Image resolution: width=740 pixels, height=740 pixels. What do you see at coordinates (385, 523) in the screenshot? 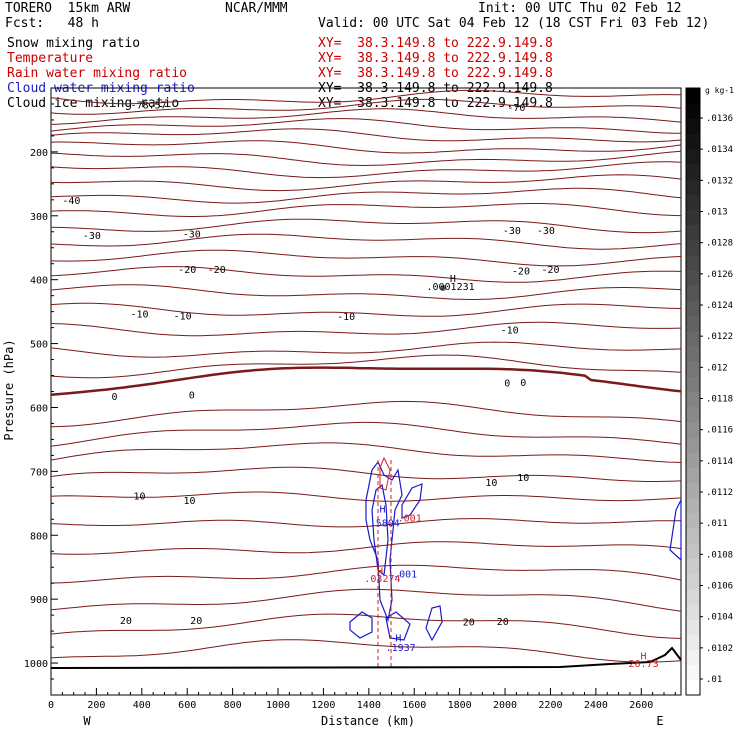
I see `extremum-label: .5804` at bounding box center [385, 523].